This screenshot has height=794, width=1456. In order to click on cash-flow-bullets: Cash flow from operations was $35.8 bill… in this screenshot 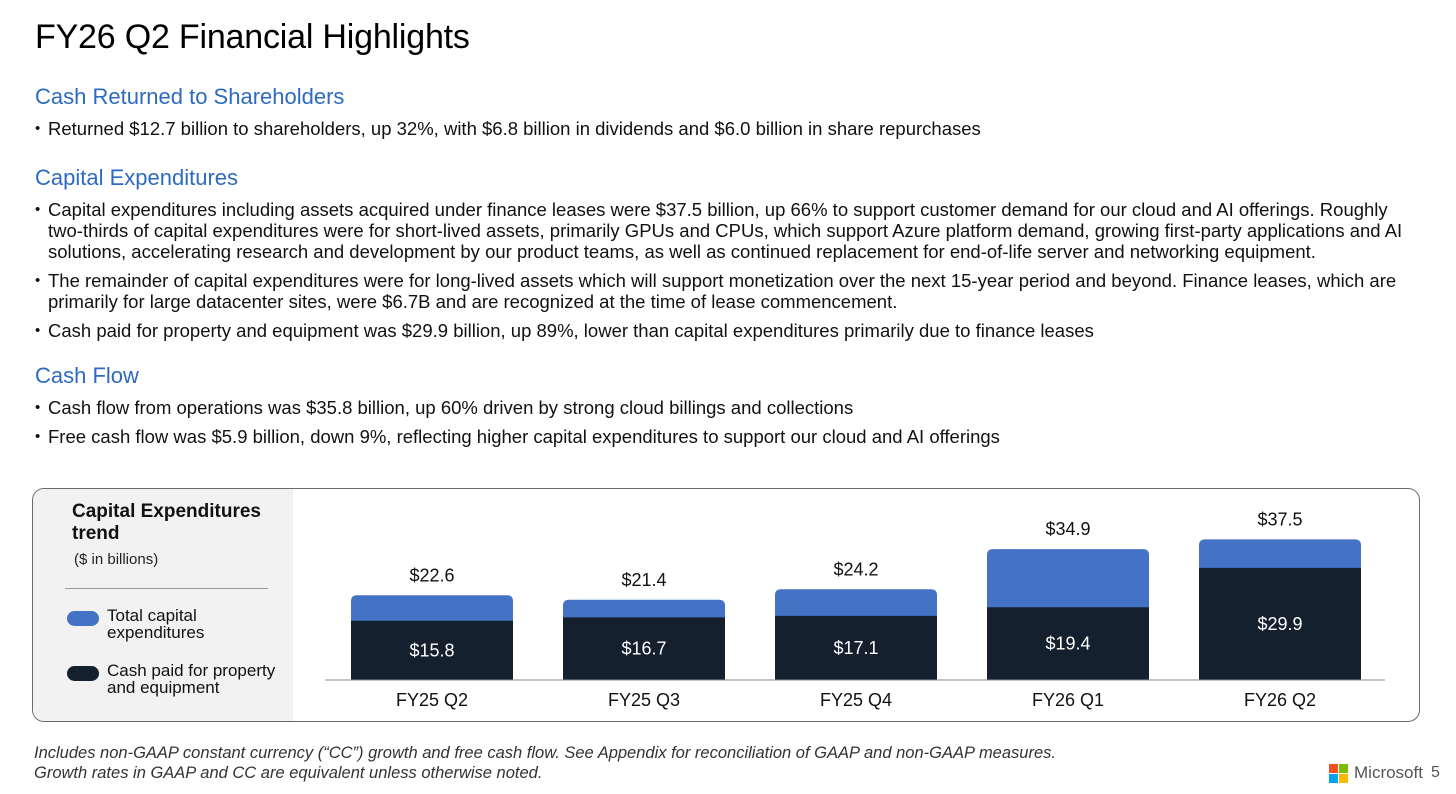, I will do `click(727, 422)`.